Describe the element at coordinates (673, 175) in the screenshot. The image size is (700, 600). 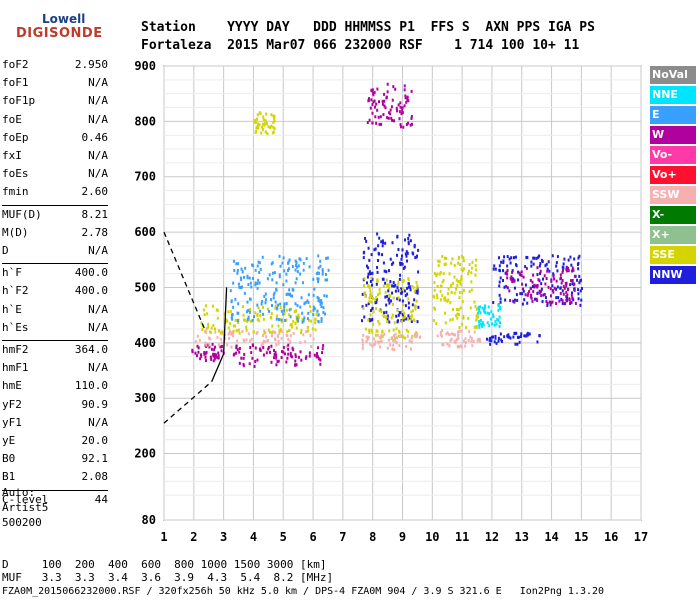
I see `legend-item: Vo+` at that location.